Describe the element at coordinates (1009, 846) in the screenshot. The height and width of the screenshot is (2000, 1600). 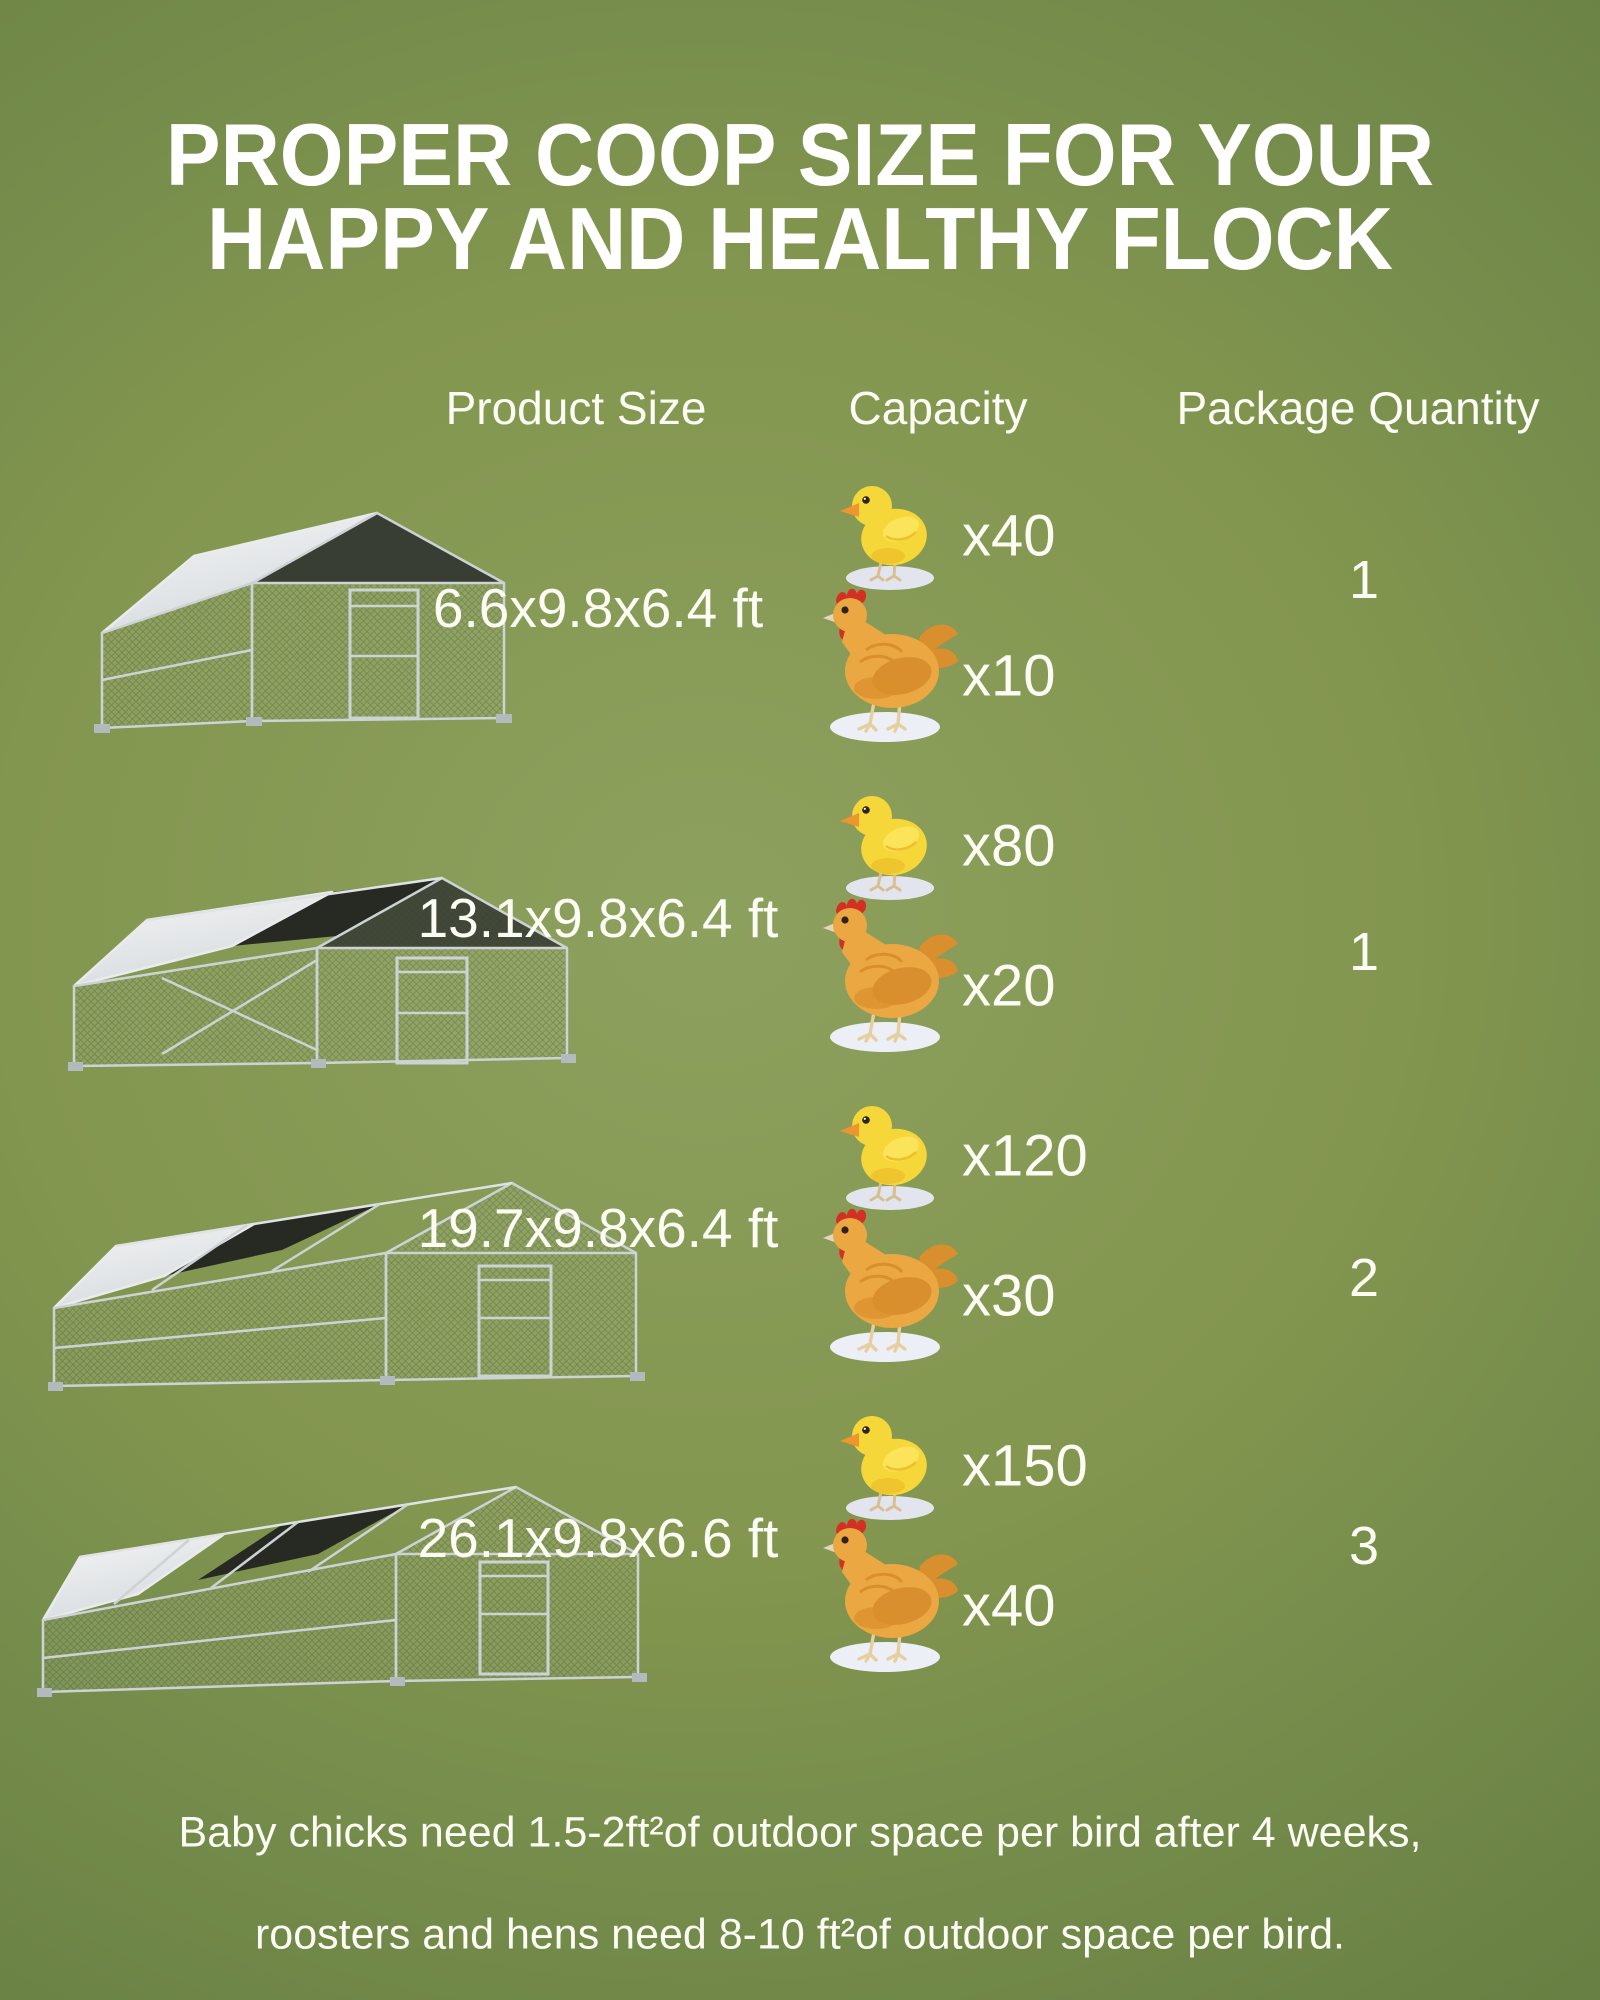
I see `chick-capacity-value: x80` at that location.